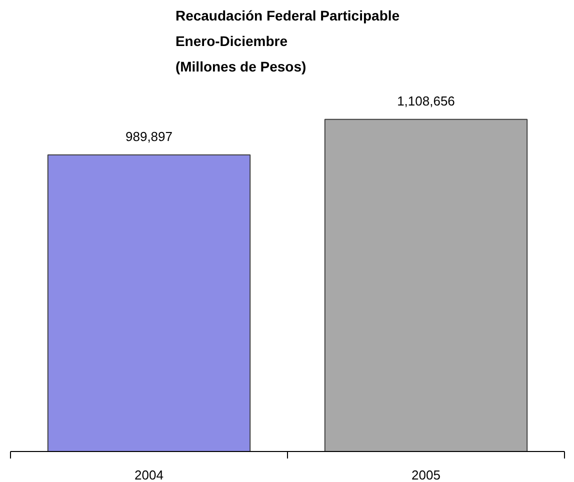  I want to click on x-tick-label: 2004, so click(149, 475).